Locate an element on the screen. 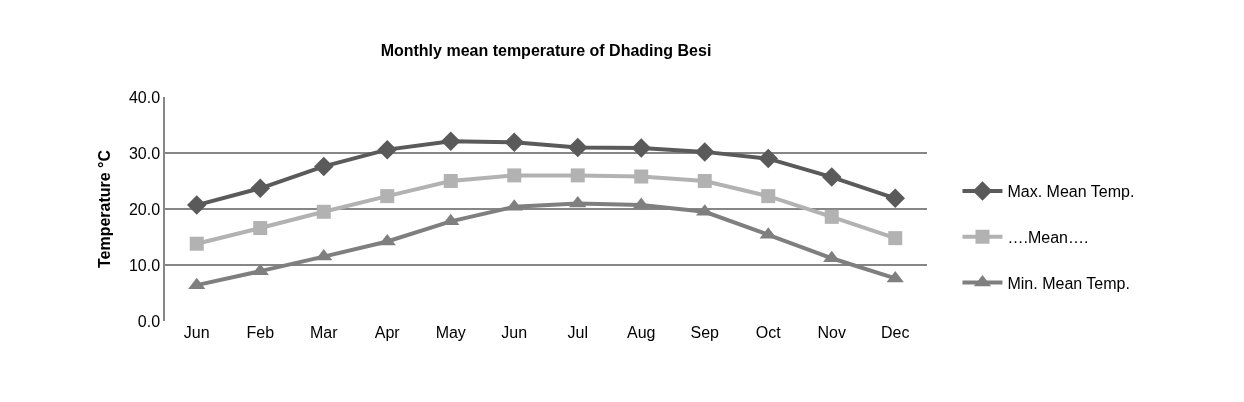 The width and height of the screenshot is (1244, 402). y-tick-label: 20.0 is located at coordinates (144, 209).